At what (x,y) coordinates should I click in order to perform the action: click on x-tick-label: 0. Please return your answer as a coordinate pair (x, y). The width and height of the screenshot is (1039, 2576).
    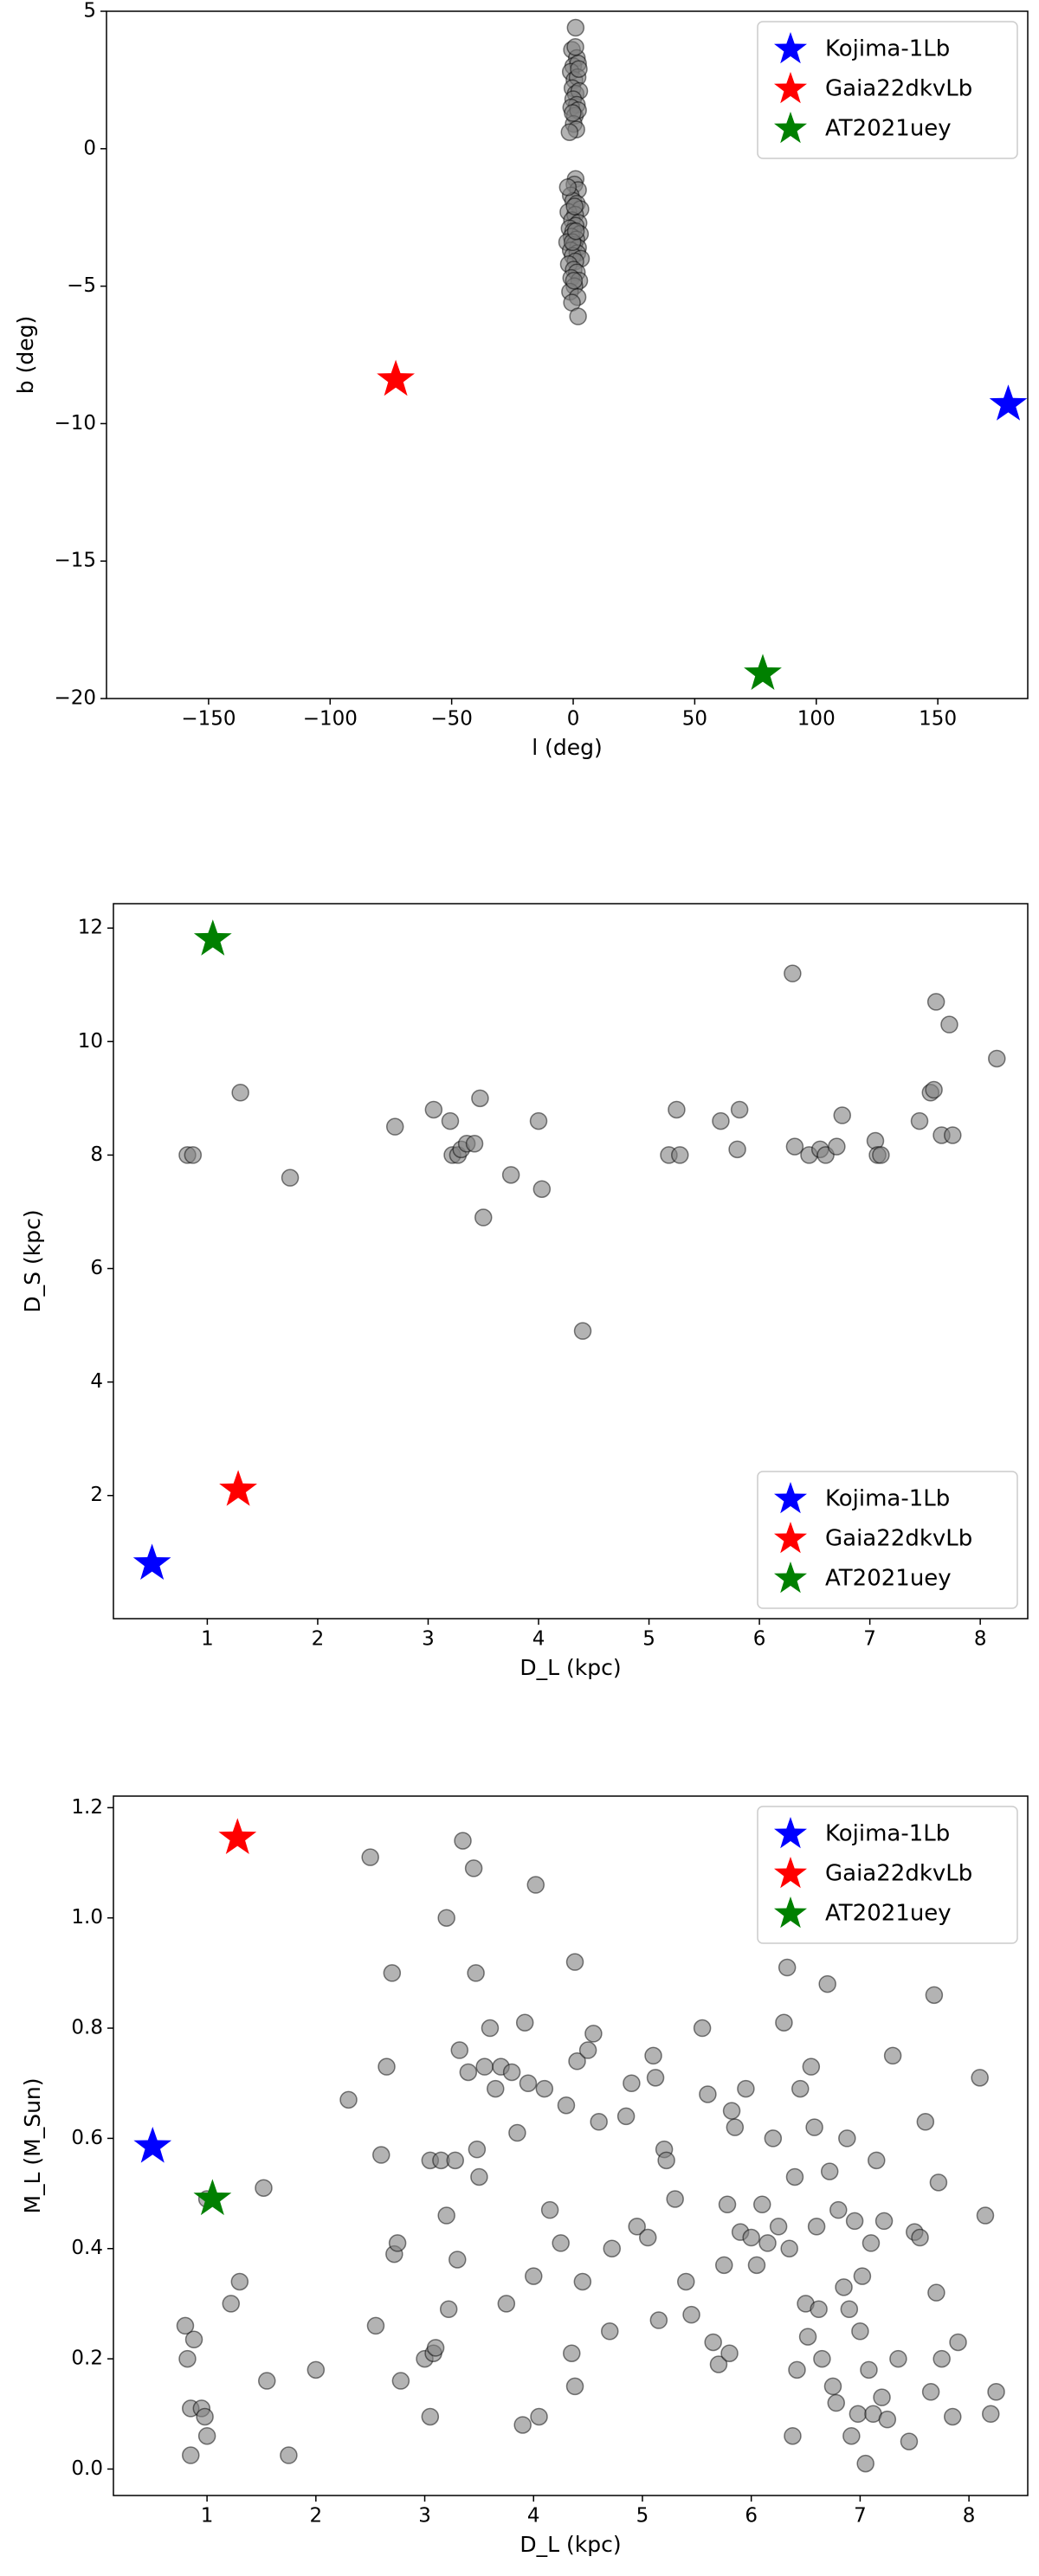
    Looking at the image, I should click on (573, 719).